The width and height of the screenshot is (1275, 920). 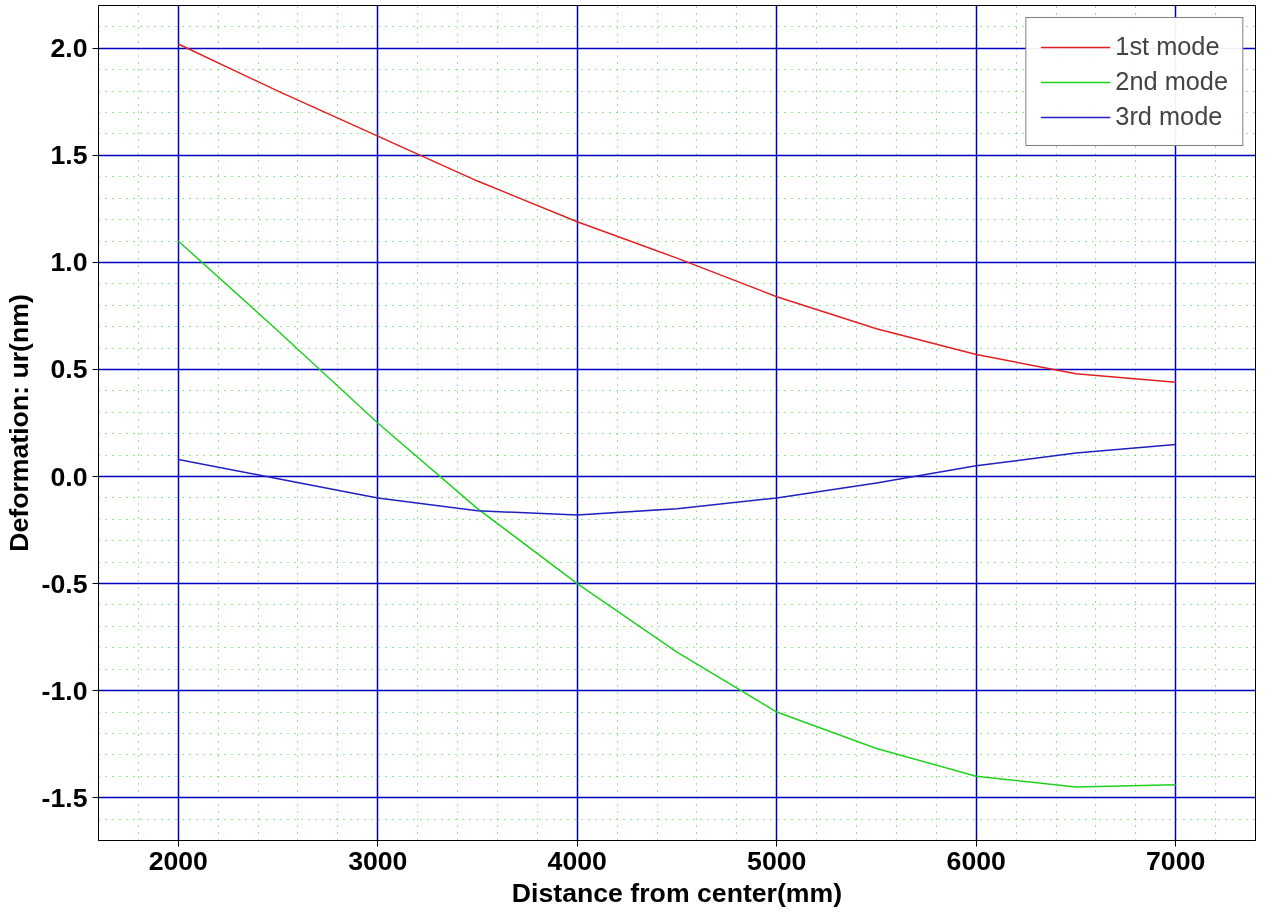 What do you see at coordinates (178, 860) in the screenshot?
I see `x-tick-label: 2000` at bounding box center [178, 860].